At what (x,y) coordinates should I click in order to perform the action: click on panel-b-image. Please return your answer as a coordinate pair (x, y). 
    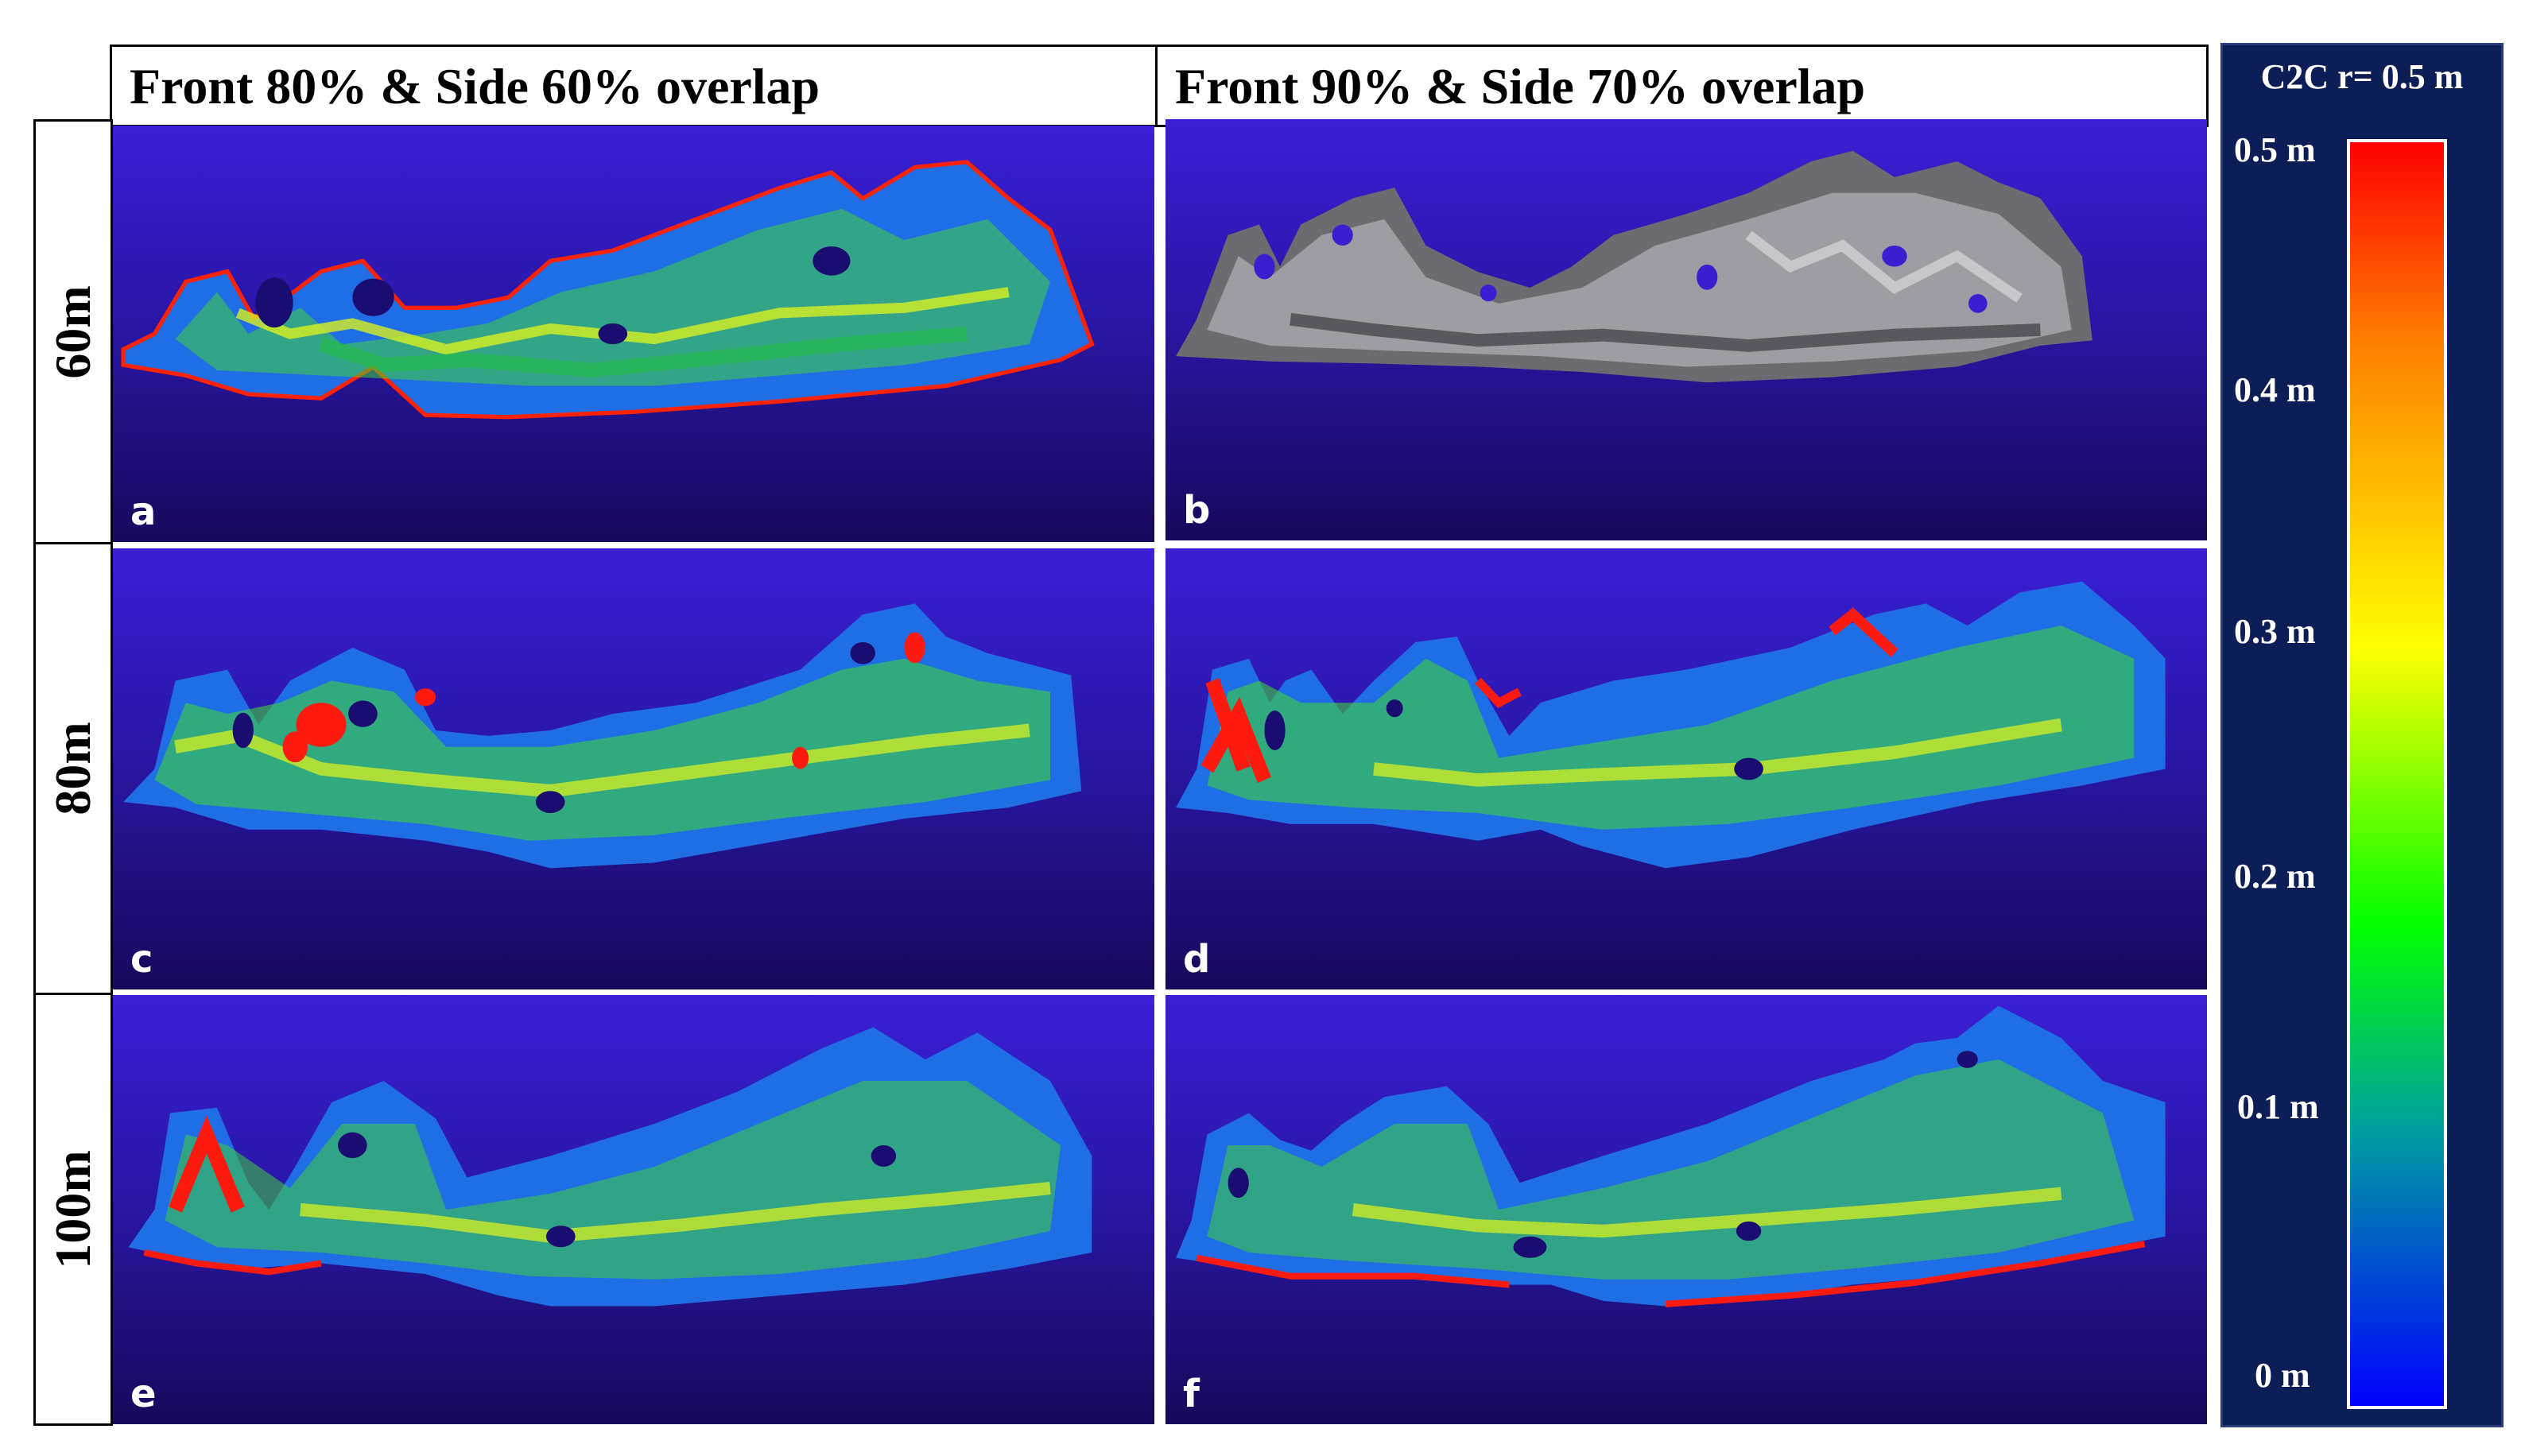
    Looking at the image, I should click on (1634, 266).